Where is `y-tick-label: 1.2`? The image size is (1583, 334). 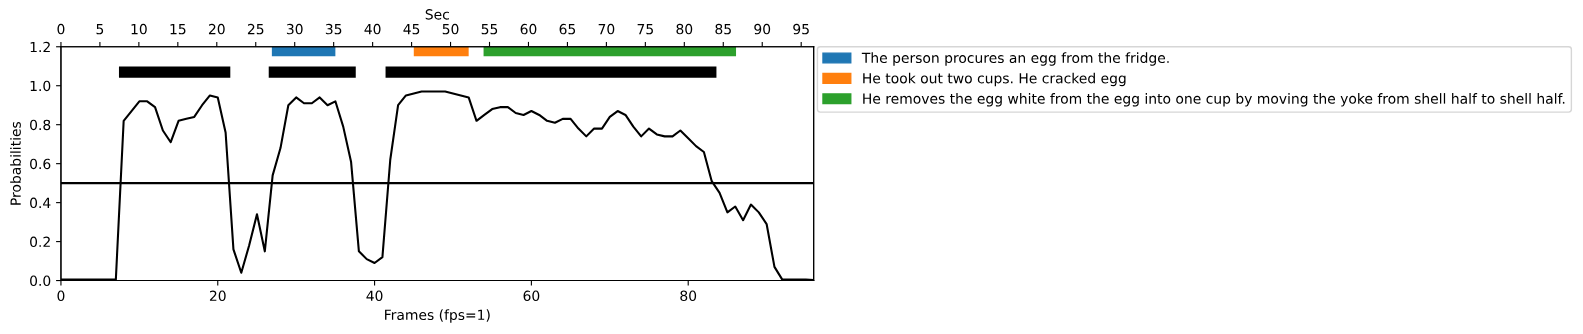 y-tick-label: 1.2 is located at coordinates (40, 47).